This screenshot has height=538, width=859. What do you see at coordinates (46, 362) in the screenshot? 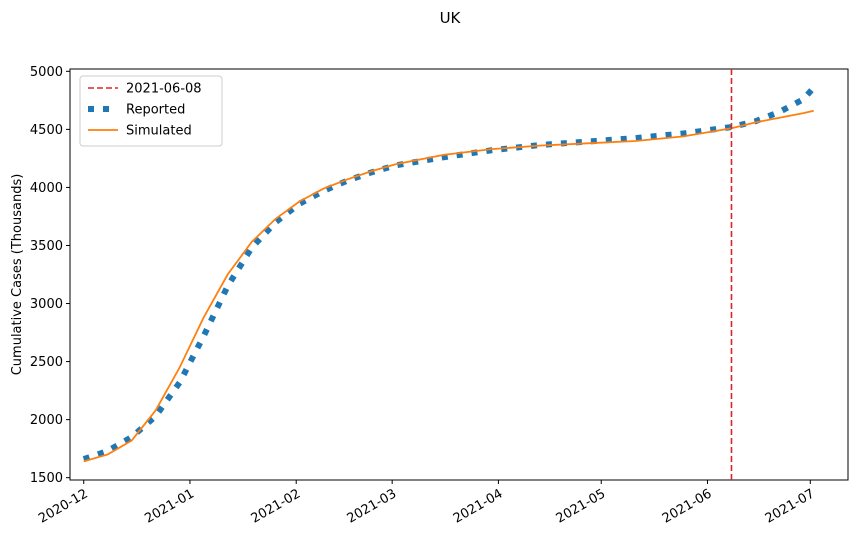
I see `y-tick-label: 2500` at bounding box center [46, 362].